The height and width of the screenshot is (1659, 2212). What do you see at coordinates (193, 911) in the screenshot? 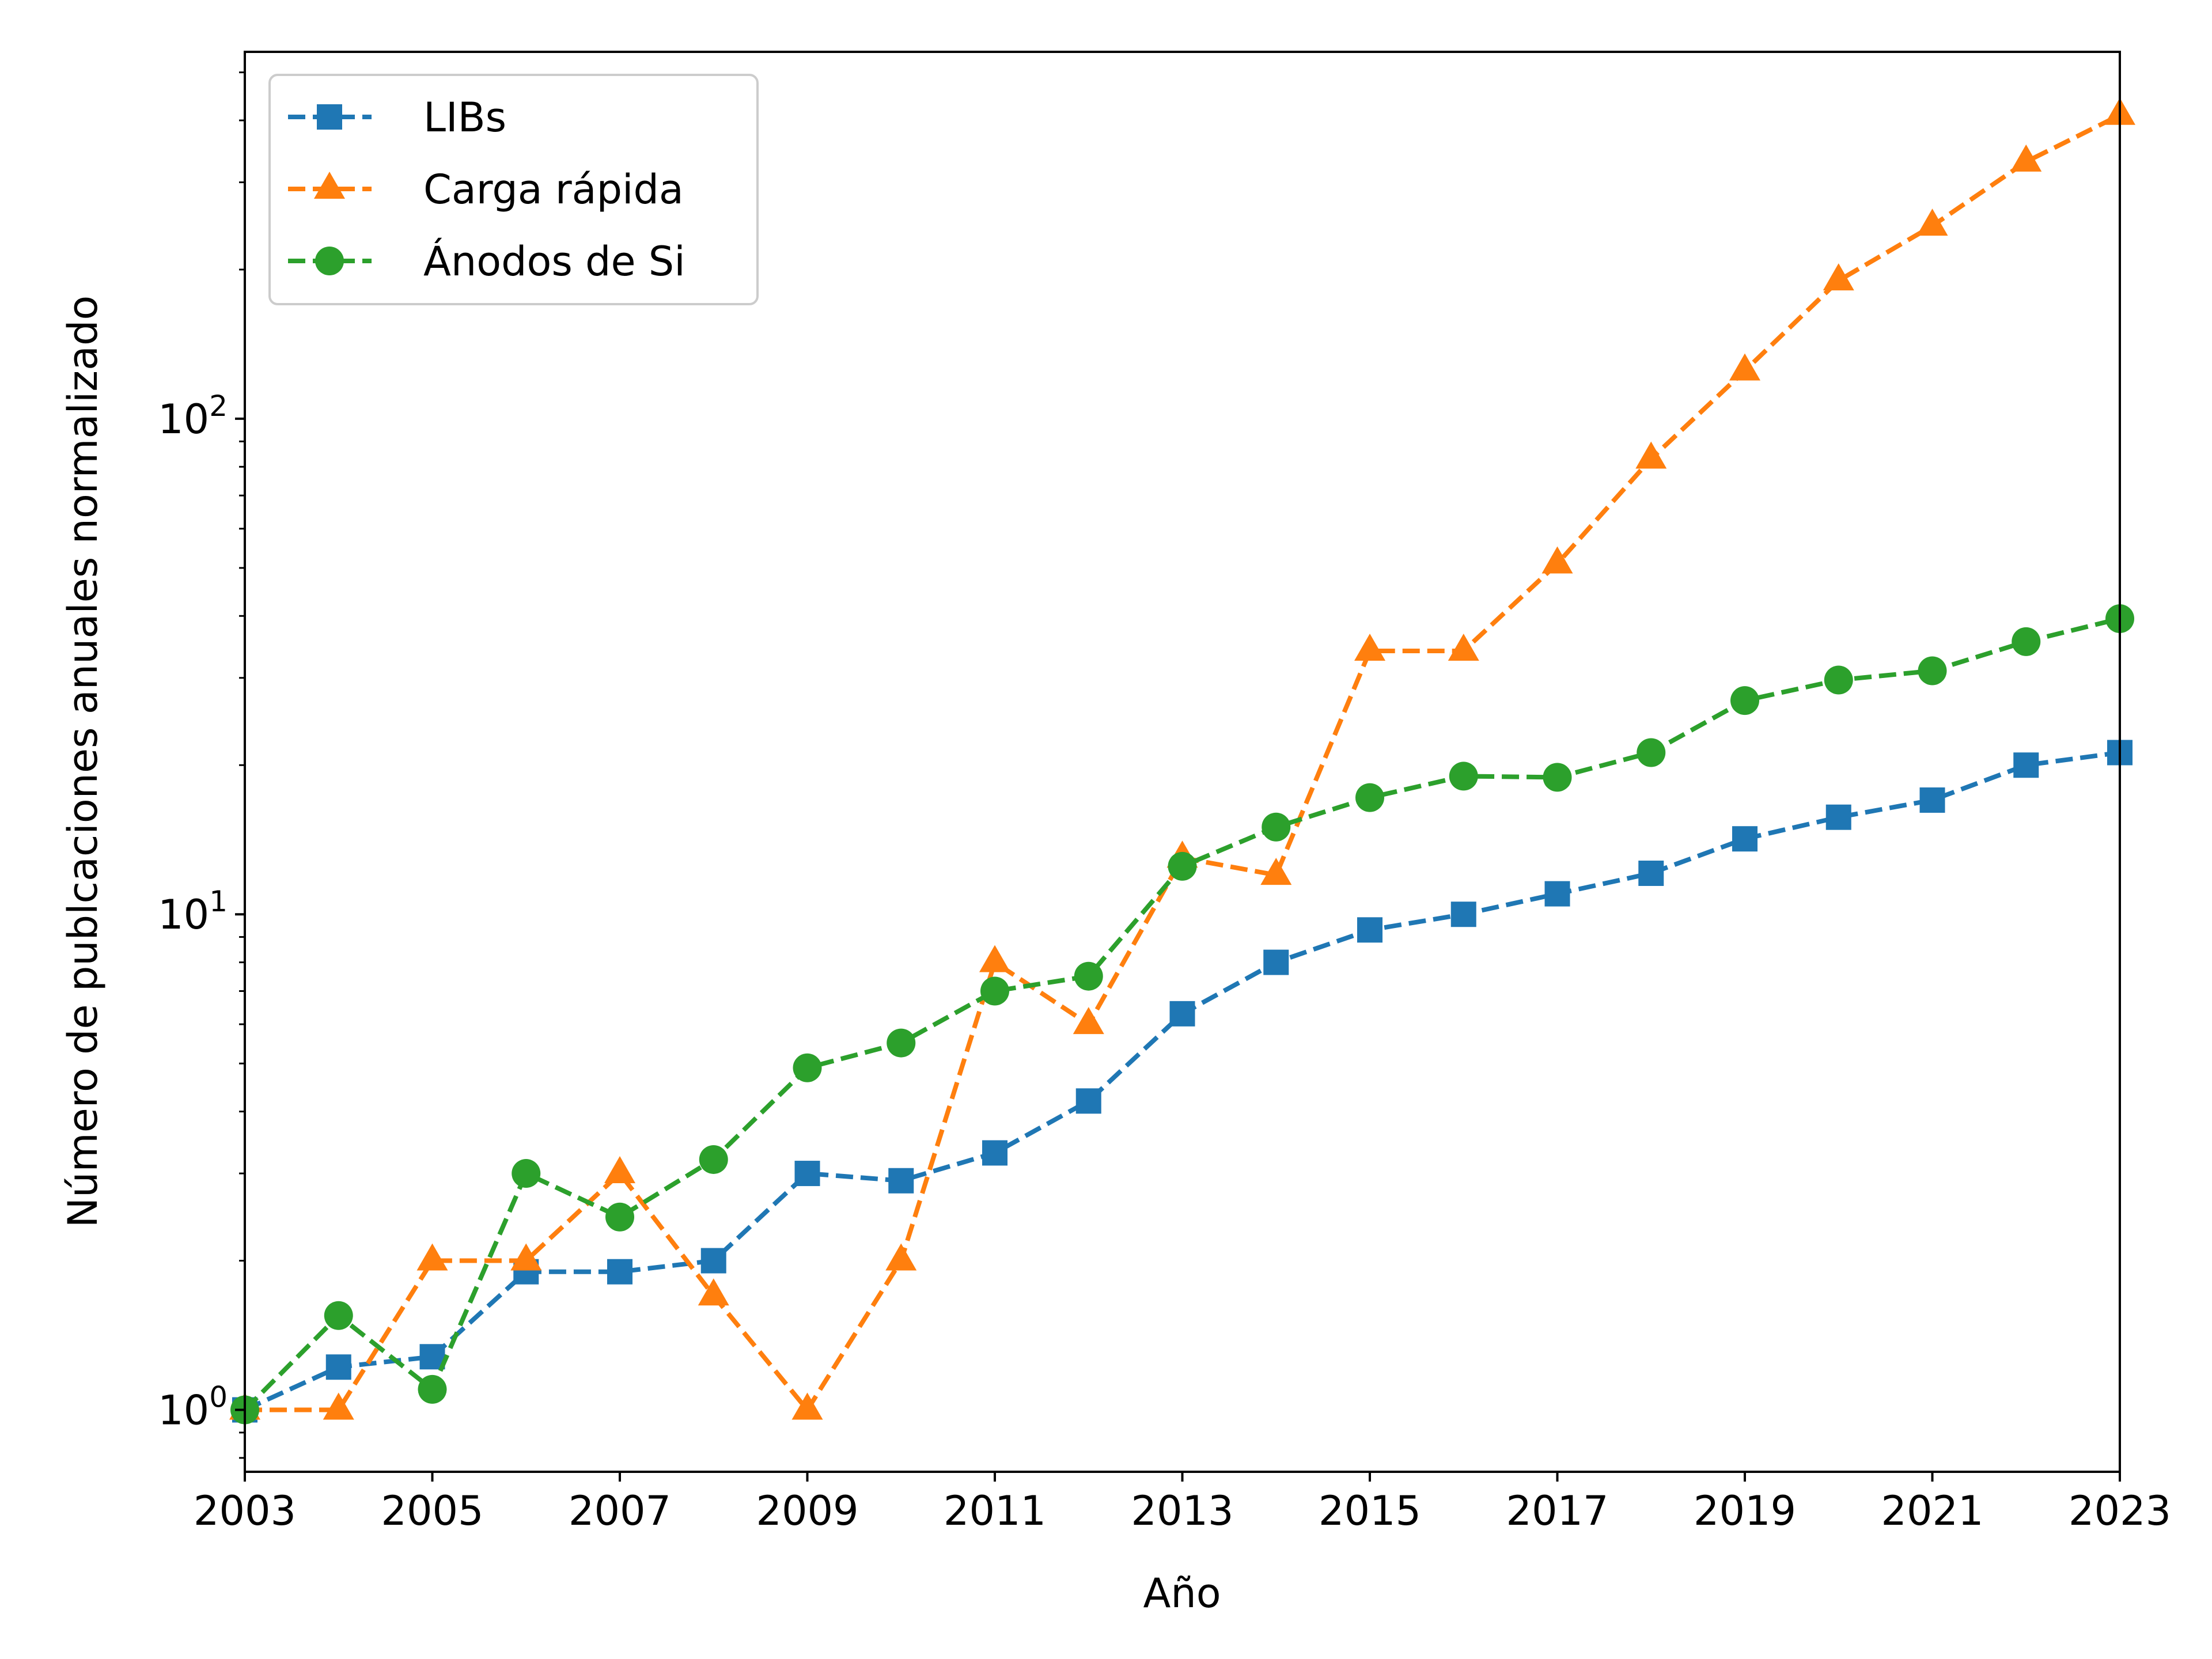
I see `y-tick-label: 10¹` at bounding box center [193, 911].